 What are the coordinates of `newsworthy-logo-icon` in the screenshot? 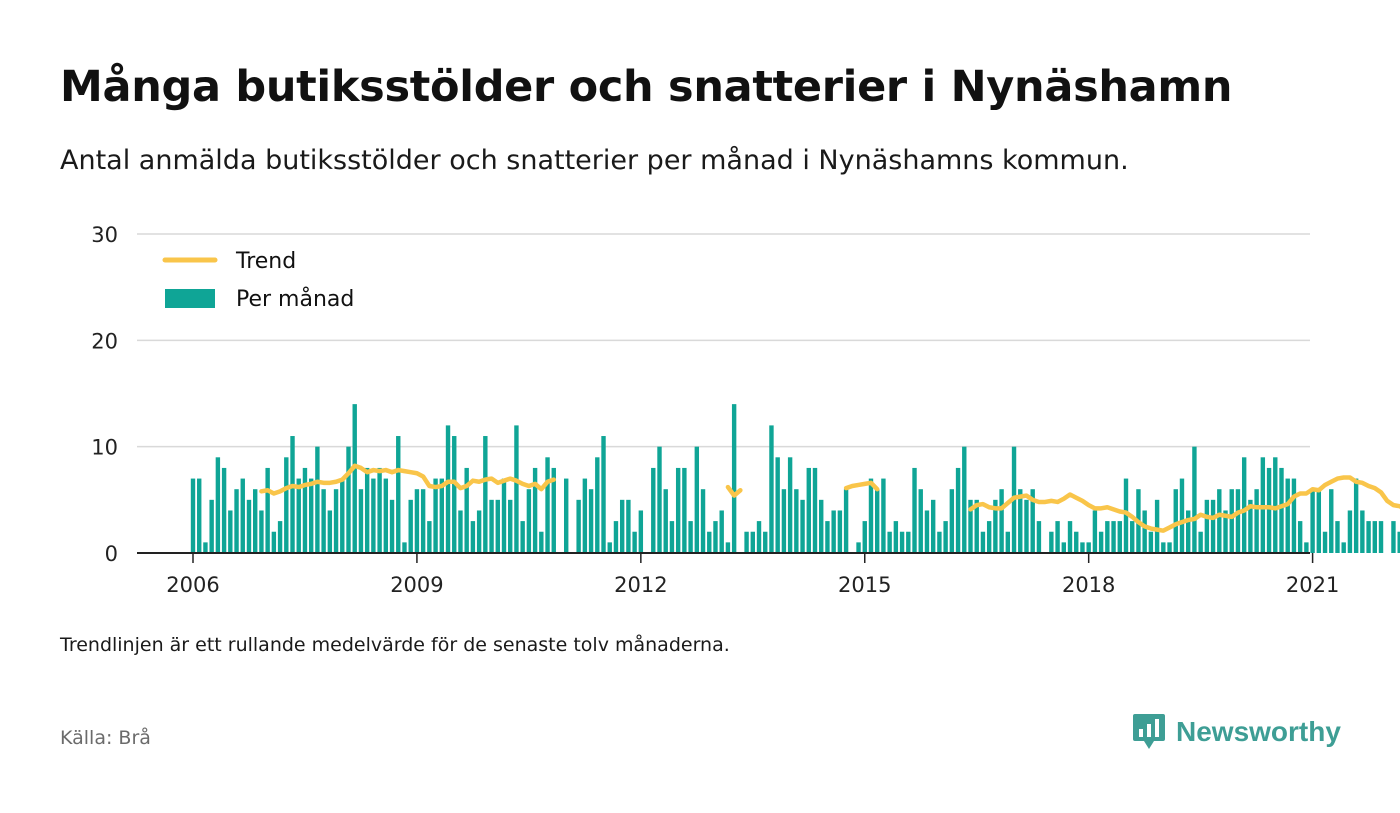 It's located at (1149, 731).